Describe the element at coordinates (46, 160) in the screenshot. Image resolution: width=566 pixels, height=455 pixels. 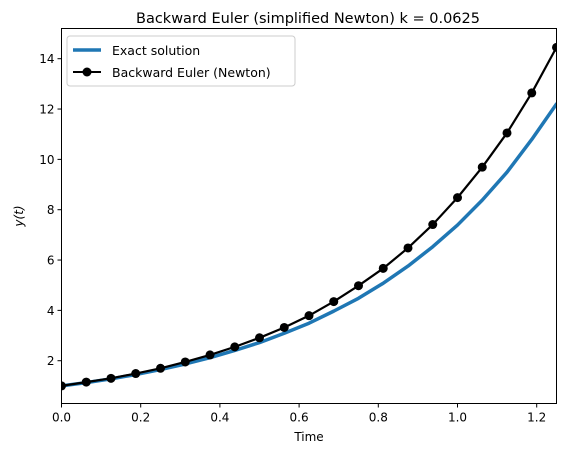
I see `y-tick-label: 10` at that location.